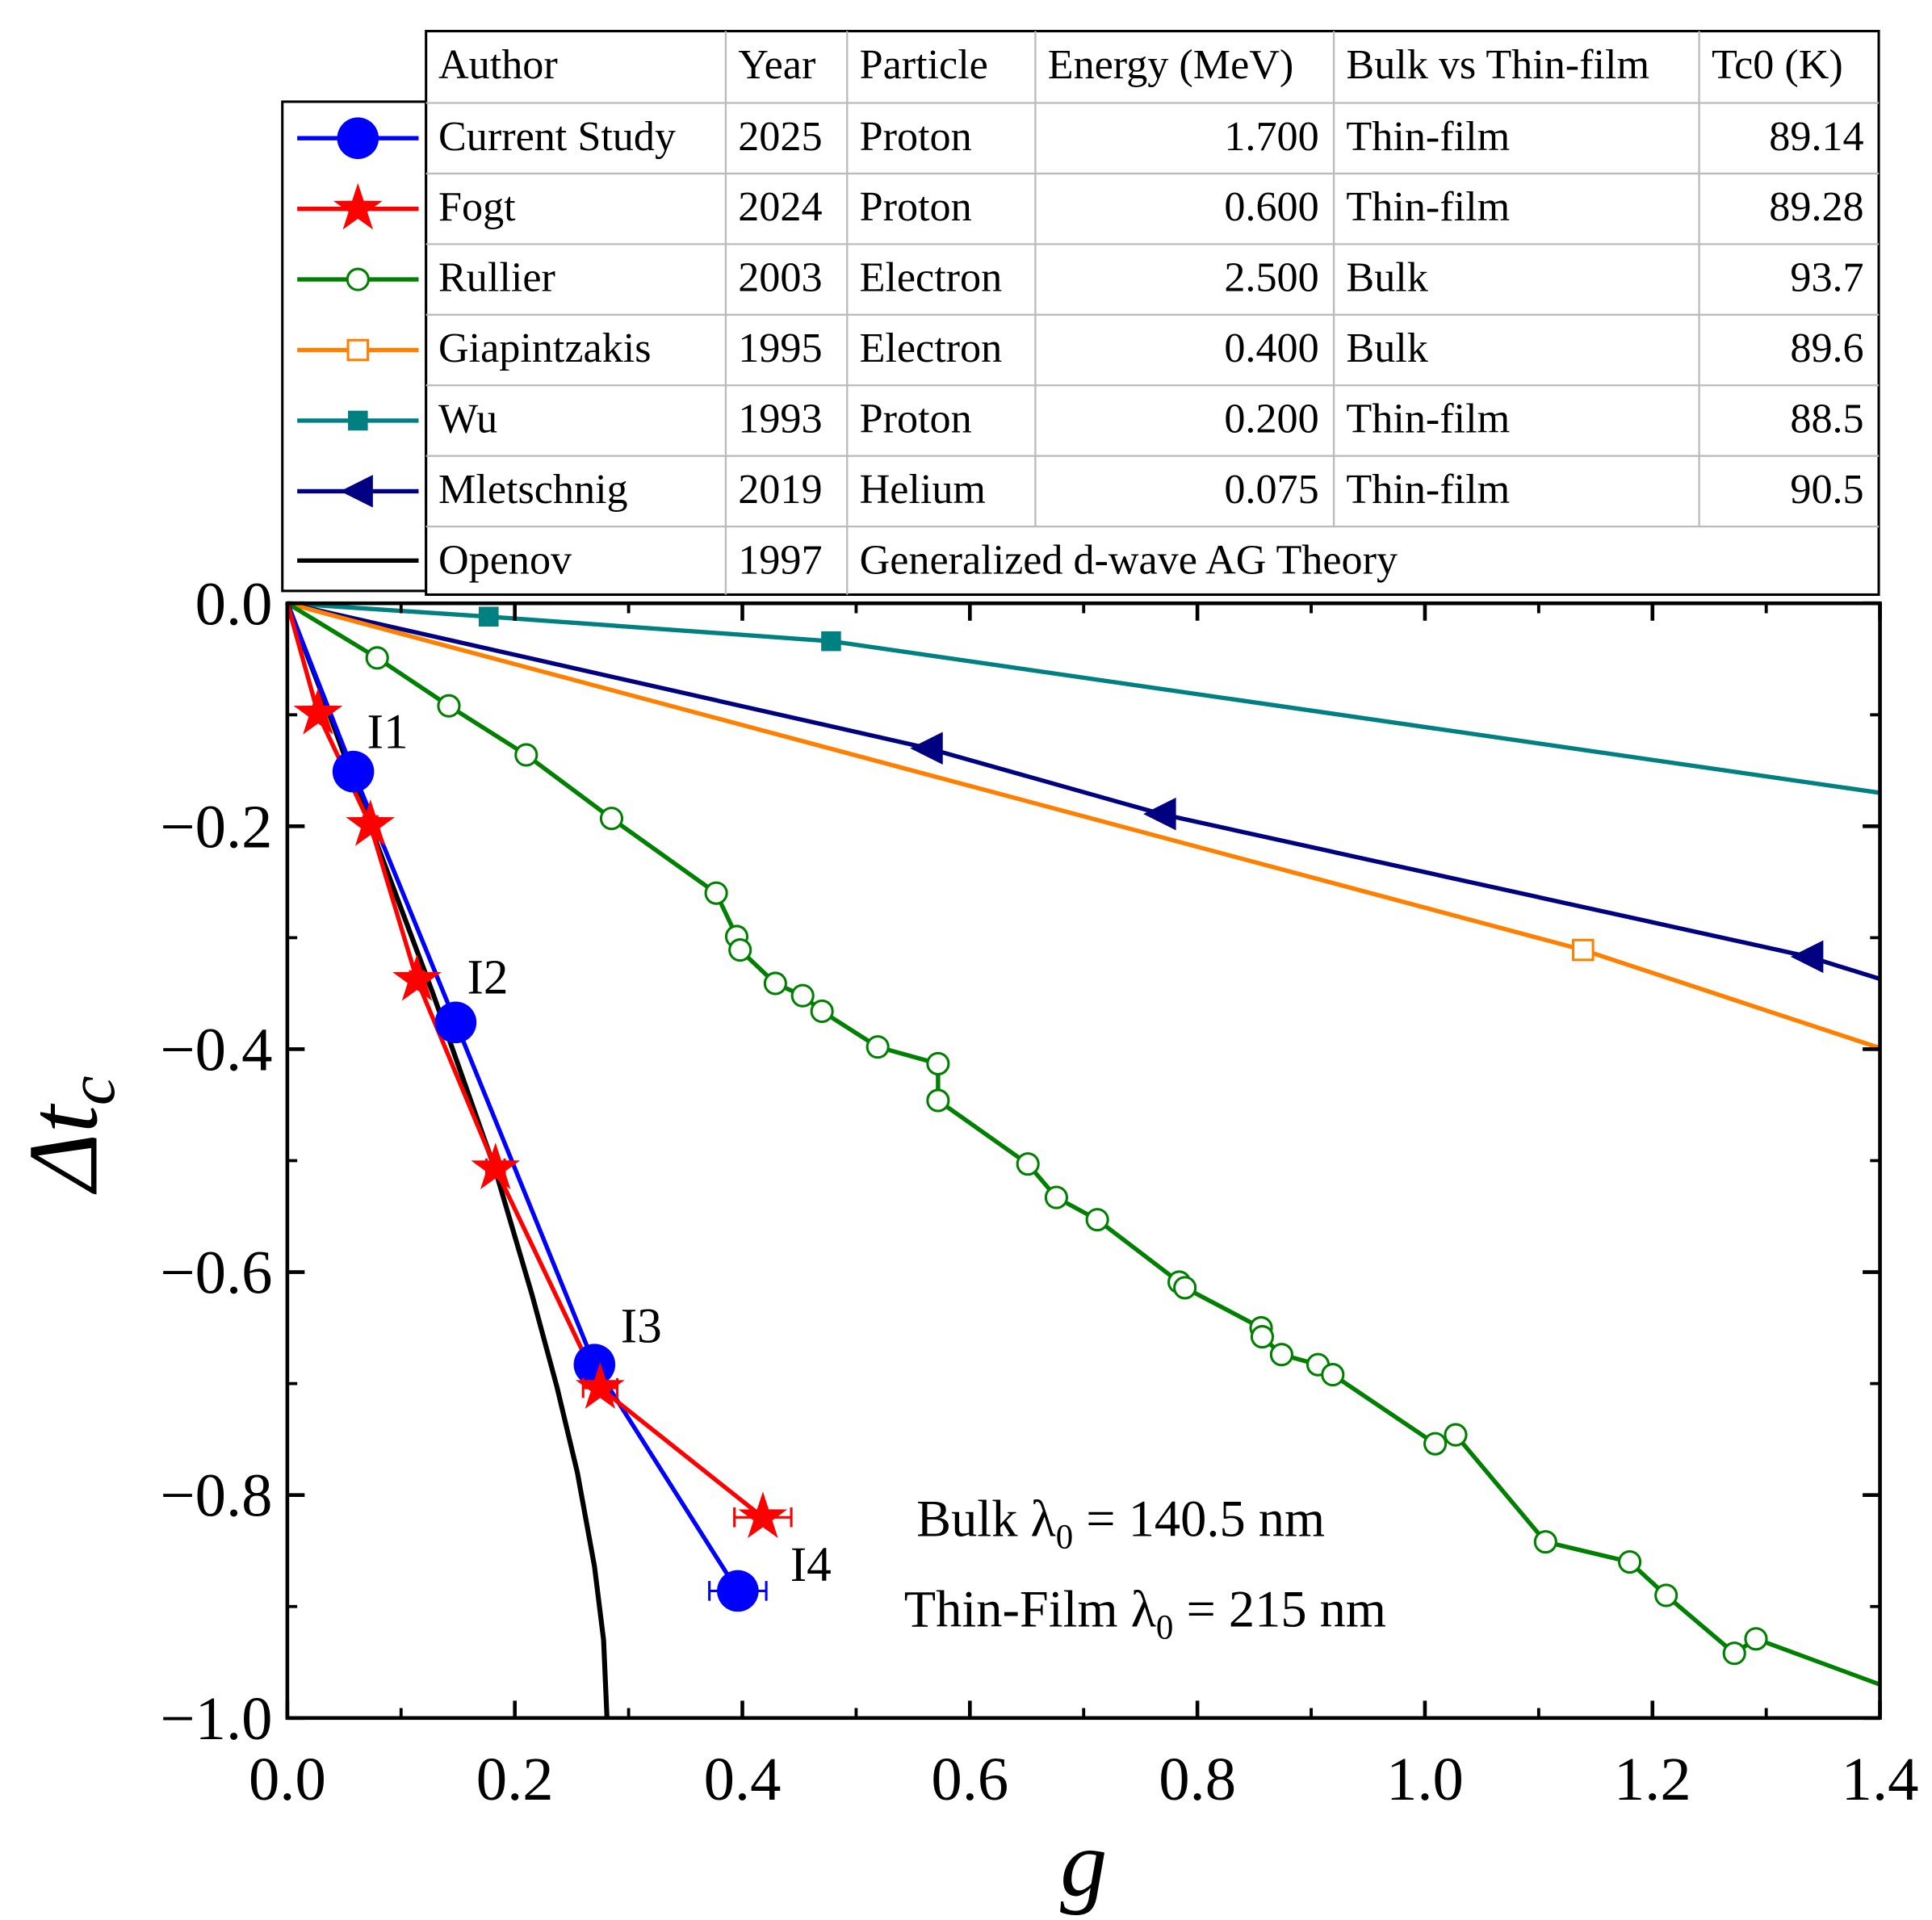 The image size is (1932, 1920). I want to click on table-cell: 2019, so click(780, 490).